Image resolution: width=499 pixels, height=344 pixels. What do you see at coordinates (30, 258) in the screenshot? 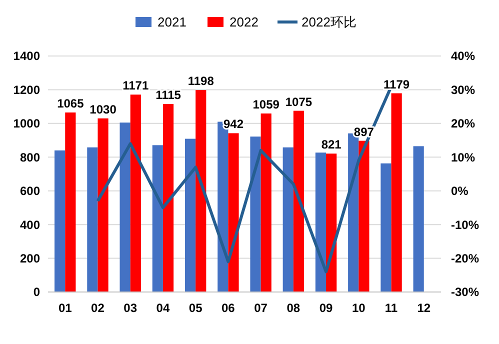
I see `y-tick-label: 200` at bounding box center [30, 258].